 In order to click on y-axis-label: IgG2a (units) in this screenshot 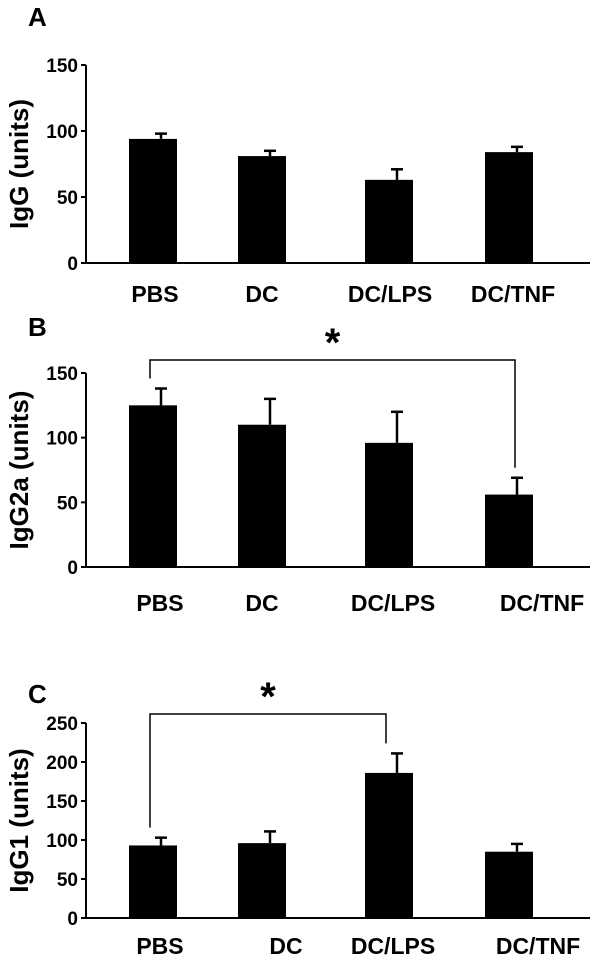, I will do `click(19, 470)`.